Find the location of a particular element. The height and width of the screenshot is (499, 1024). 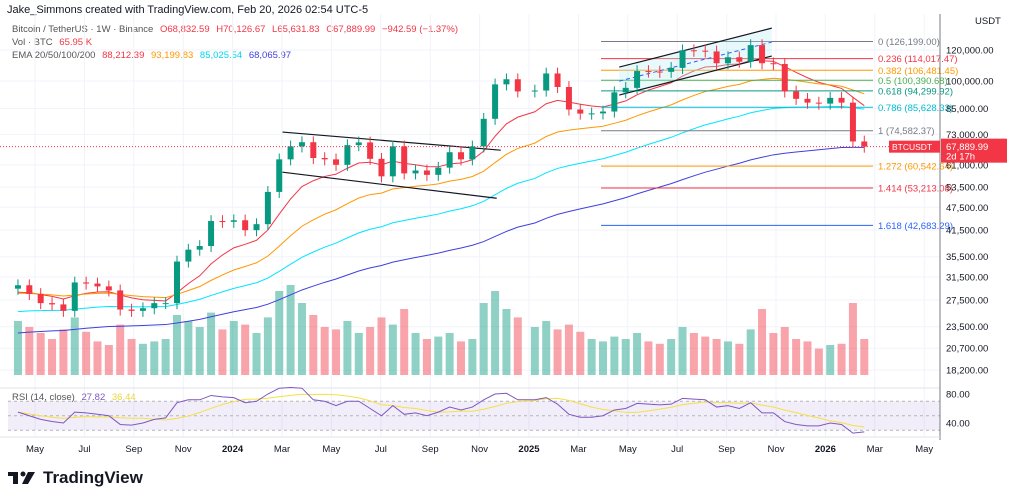

symbol-label-badge is located at coordinates (914, 146).